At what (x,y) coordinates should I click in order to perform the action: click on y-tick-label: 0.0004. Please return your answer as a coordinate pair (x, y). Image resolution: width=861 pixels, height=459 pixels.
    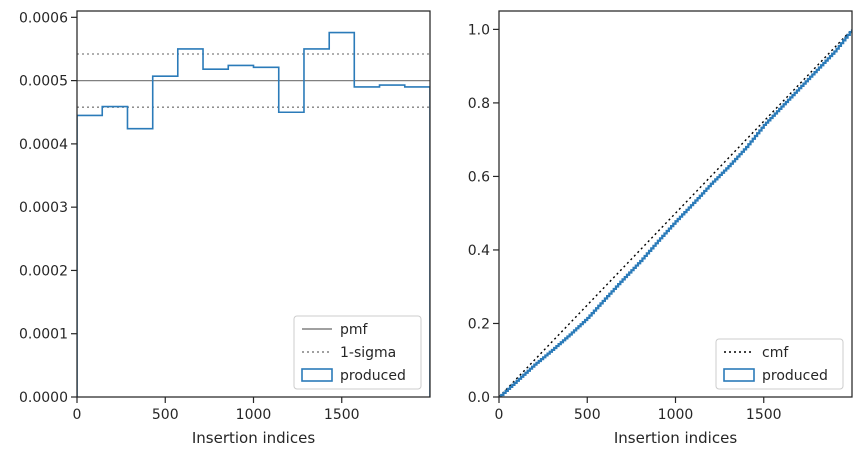
    Looking at the image, I should click on (43, 145).